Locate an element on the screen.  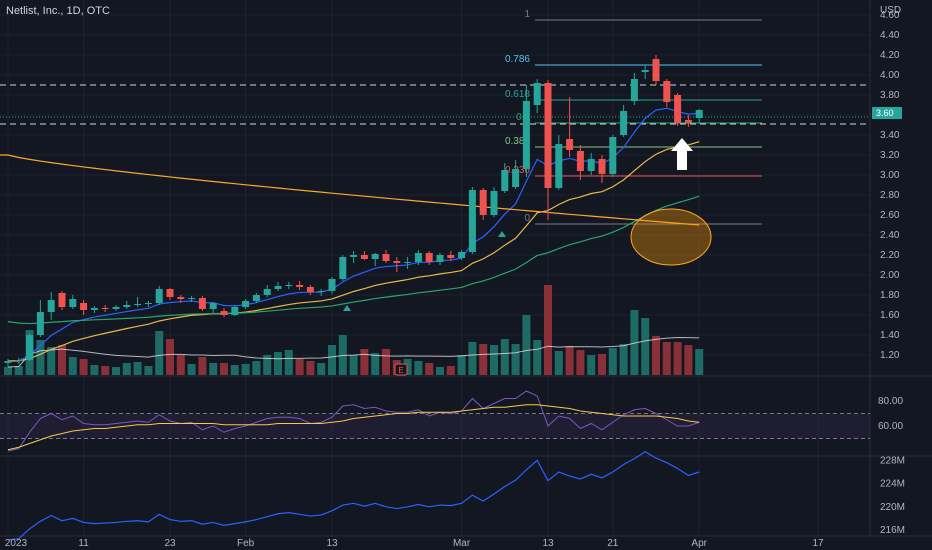
time-tick-label: 2023 is located at coordinates (16, 543).